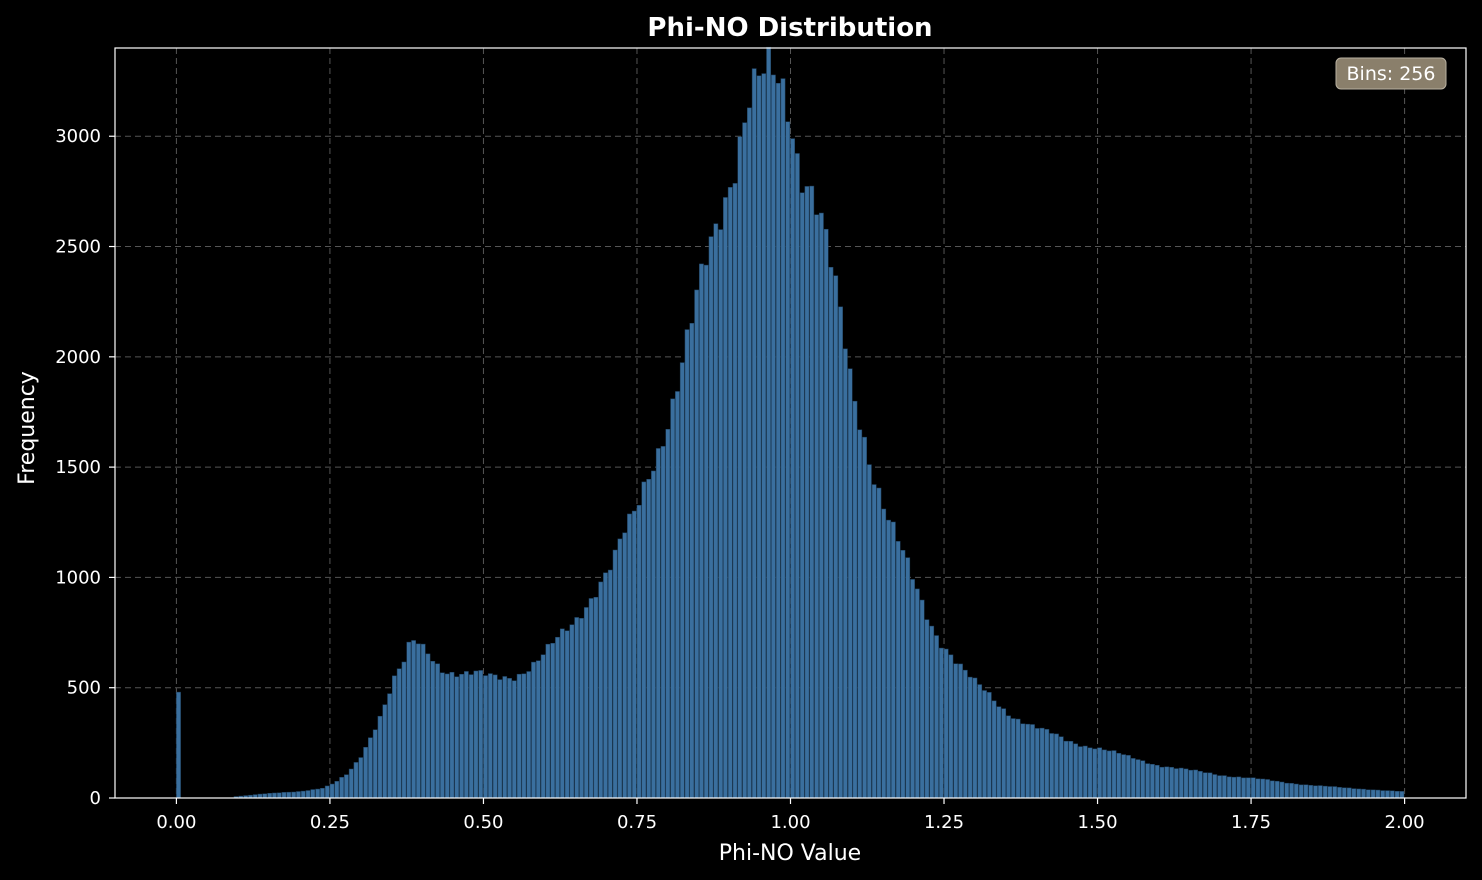 The height and width of the screenshot is (880, 1482). Describe the element at coordinates (78, 247) in the screenshot. I see `y-tick-label: 2500` at that location.